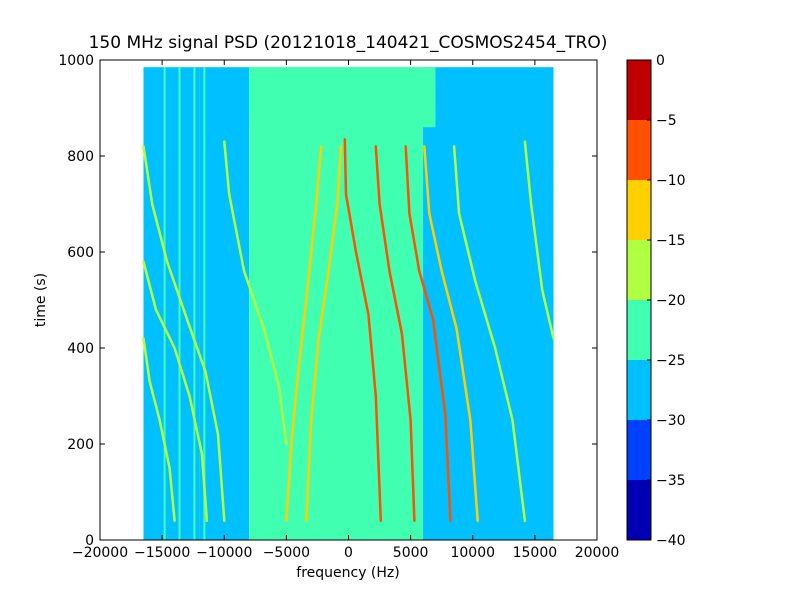  Describe the element at coordinates (224, 553) in the screenshot. I see `x-tick-label: −10000` at that location.